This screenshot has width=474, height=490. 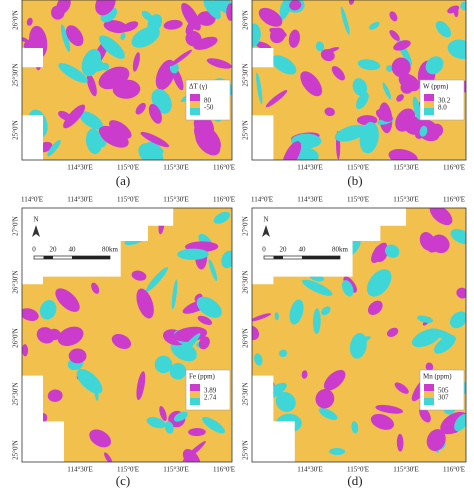 I want to click on lon-label-top: 114°30'E, so click(x=80, y=200).